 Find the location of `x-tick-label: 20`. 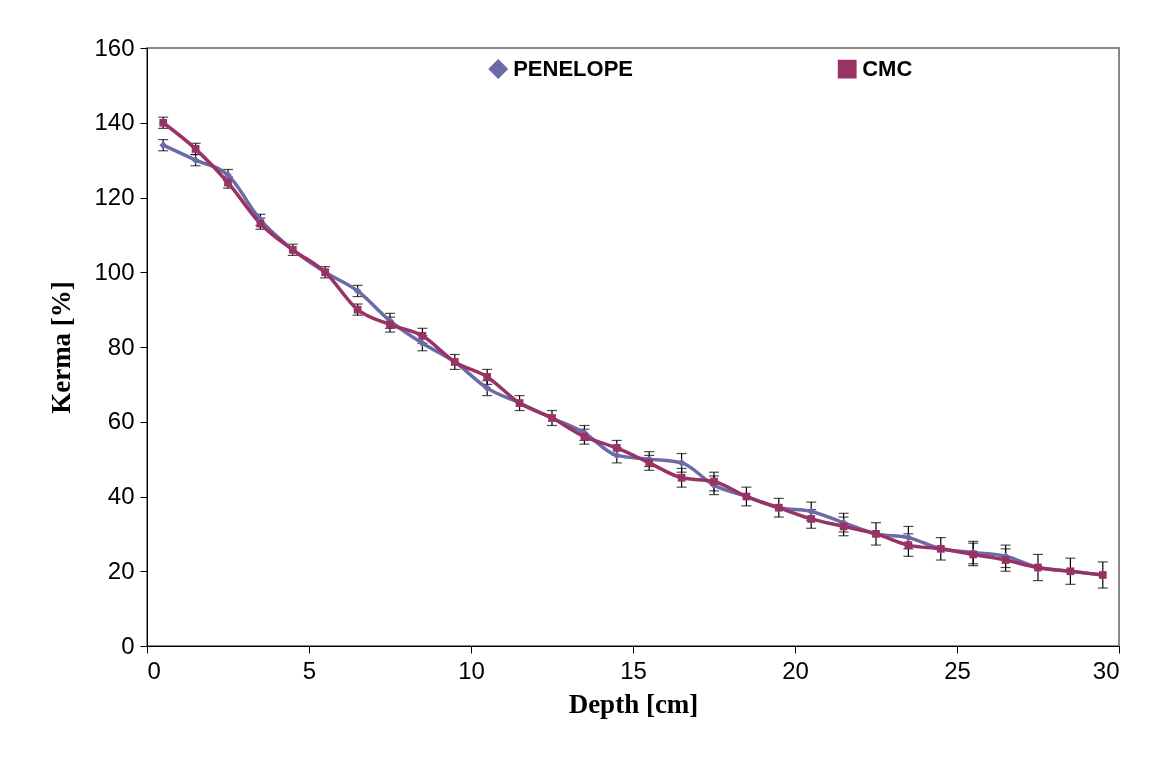

x-tick-label: 20 is located at coordinates (795, 670).